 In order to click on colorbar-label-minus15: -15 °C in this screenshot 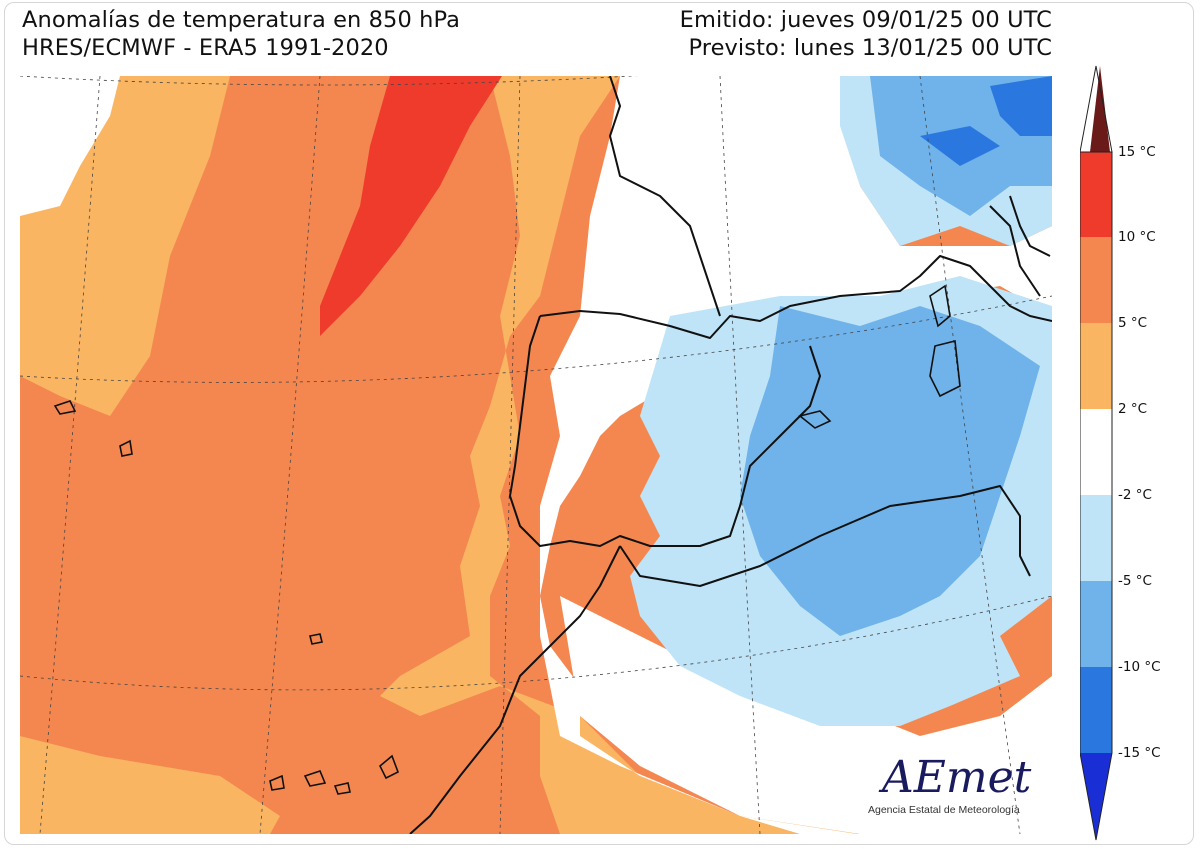, I will do `click(1139, 753)`.